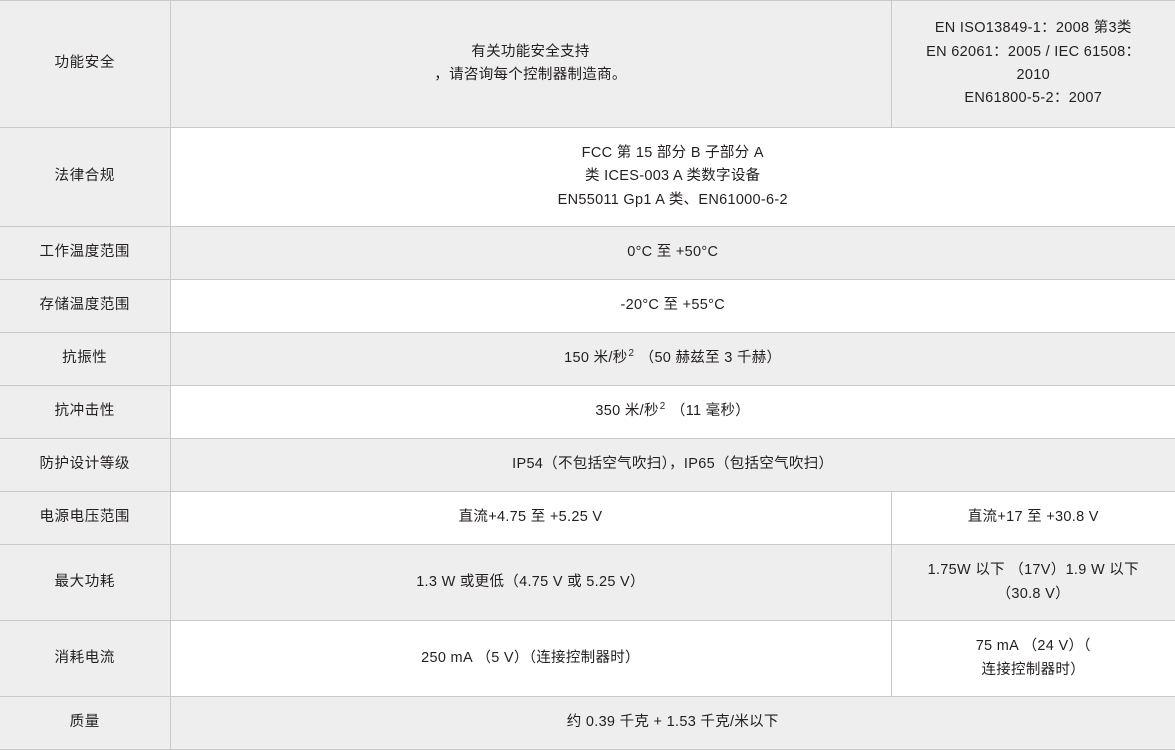 This screenshot has width=1175, height=750. I want to click on row-value-storage-temperature: -20°C 至 +55°C, so click(672, 306).